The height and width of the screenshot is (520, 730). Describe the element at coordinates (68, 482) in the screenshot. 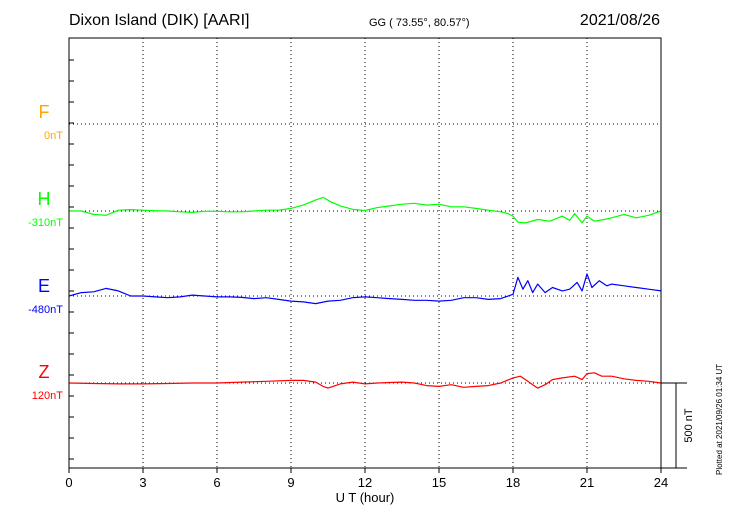

I see `x-tick-label: 0` at that location.